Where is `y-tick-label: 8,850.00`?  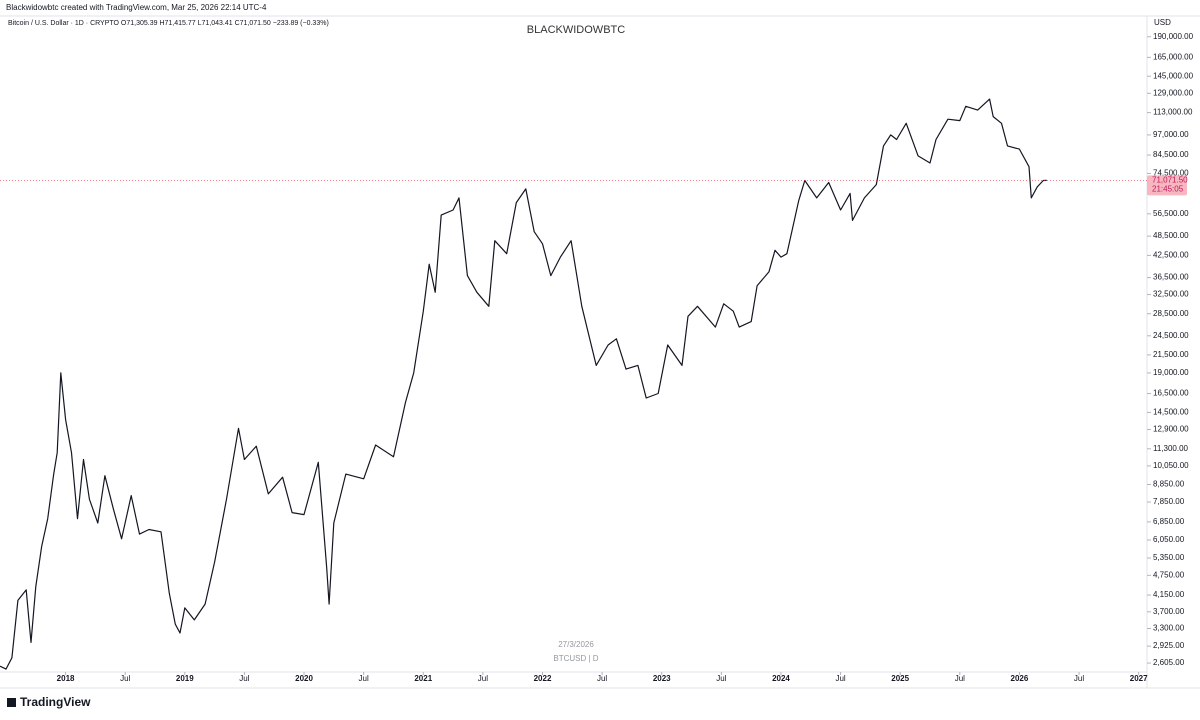
y-tick-label: 8,850.00 is located at coordinates (1169, 484).